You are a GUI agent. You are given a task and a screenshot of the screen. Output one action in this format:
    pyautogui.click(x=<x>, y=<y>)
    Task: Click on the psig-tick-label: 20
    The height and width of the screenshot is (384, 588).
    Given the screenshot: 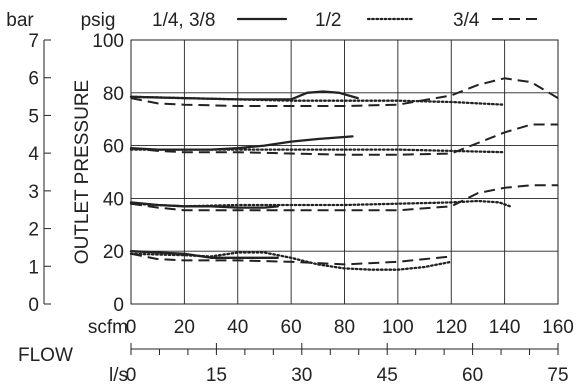 What is the action you would take?
    pyautogui.click(x=113, y=252)
    